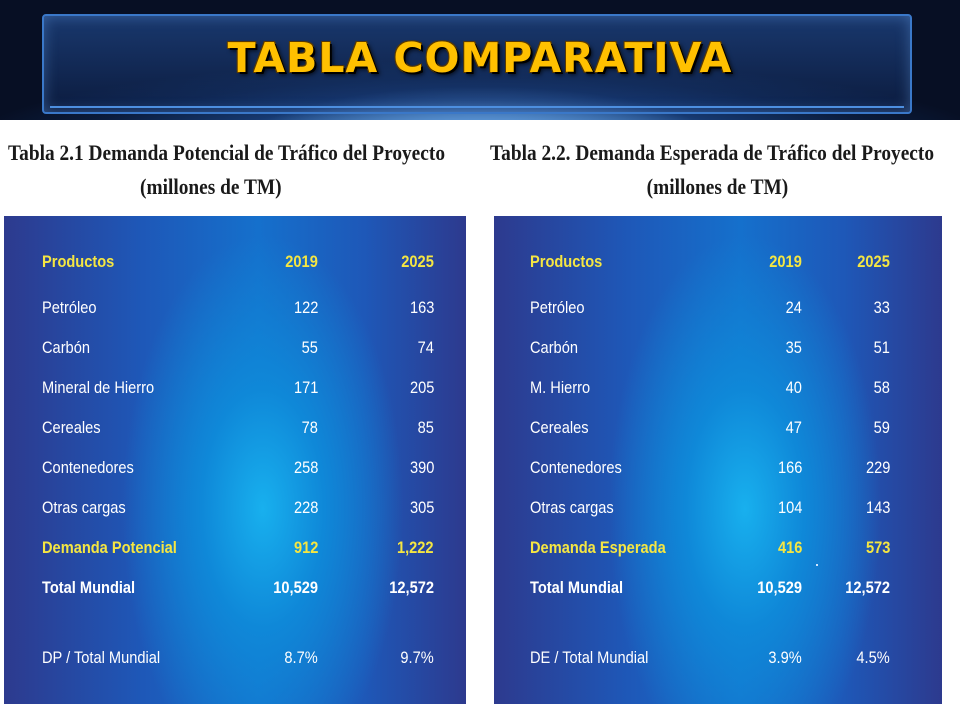  Describe the element at coordinates (718, 430) in the screenshot. I see `table-row: Cereales 47 59` at that location.